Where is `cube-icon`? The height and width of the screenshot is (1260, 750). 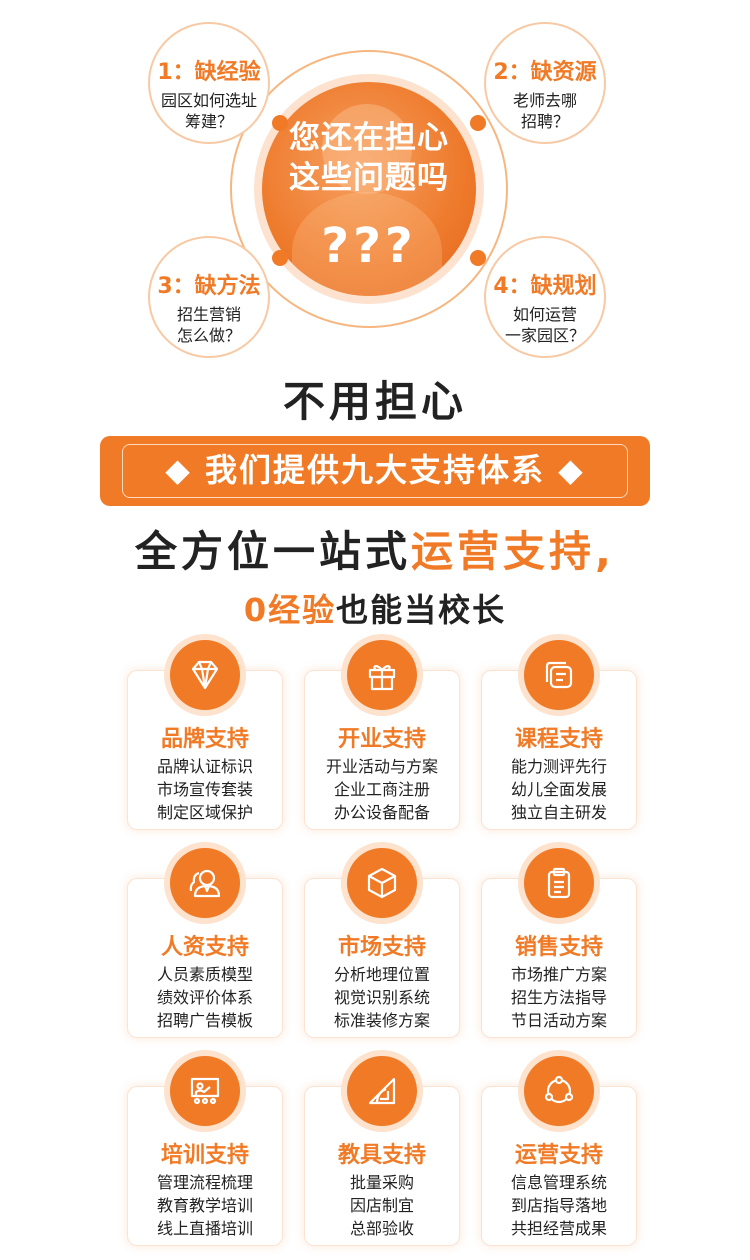
cube-icon is located at coordinates (382, 883).